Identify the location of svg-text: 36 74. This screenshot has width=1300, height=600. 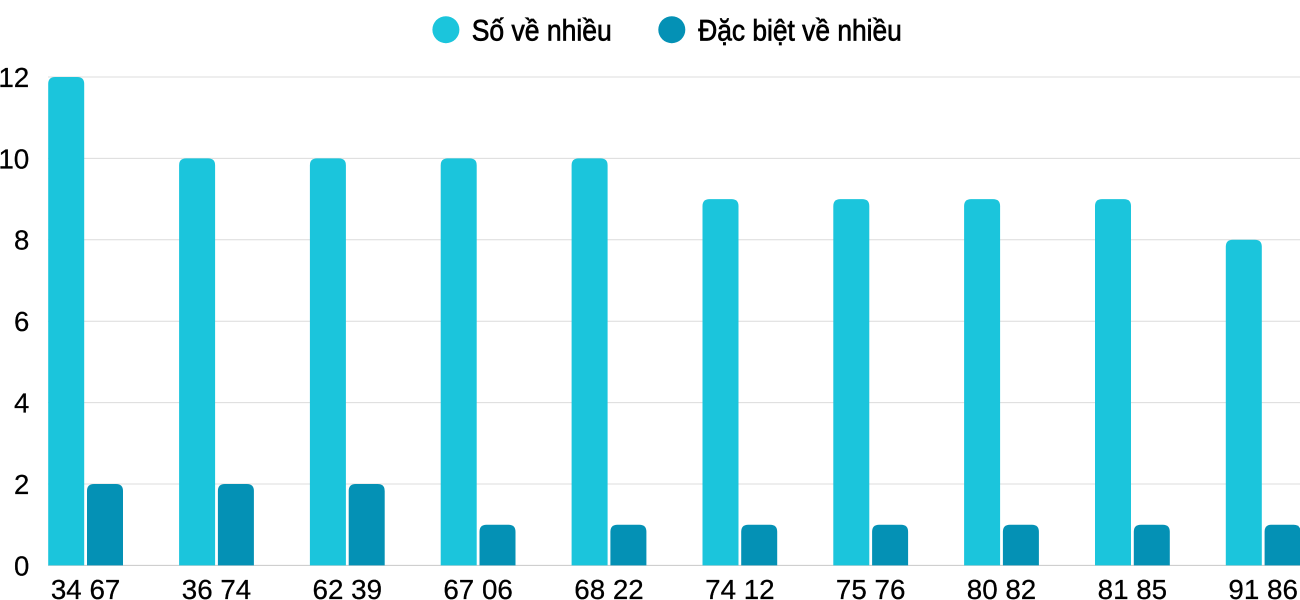
(217, 587).